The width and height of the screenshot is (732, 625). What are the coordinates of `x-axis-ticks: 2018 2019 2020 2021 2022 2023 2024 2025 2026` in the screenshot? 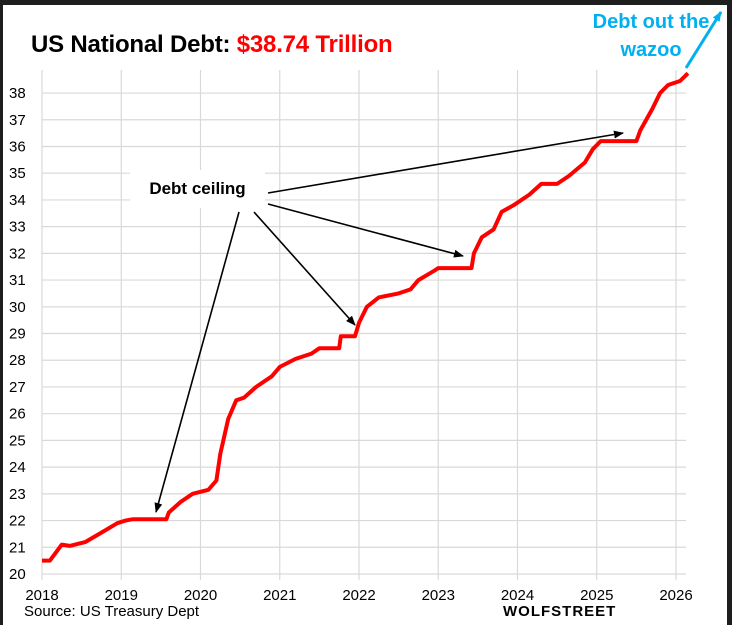 It's located at (358, 595).